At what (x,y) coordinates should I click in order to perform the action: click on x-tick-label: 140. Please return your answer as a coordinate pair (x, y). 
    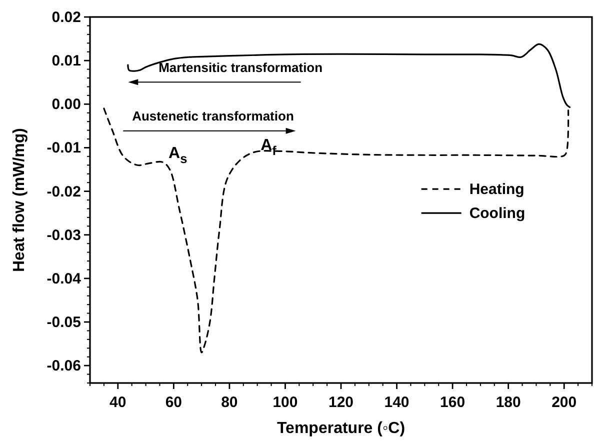
    Looking at the image, I should click on (397, 402).